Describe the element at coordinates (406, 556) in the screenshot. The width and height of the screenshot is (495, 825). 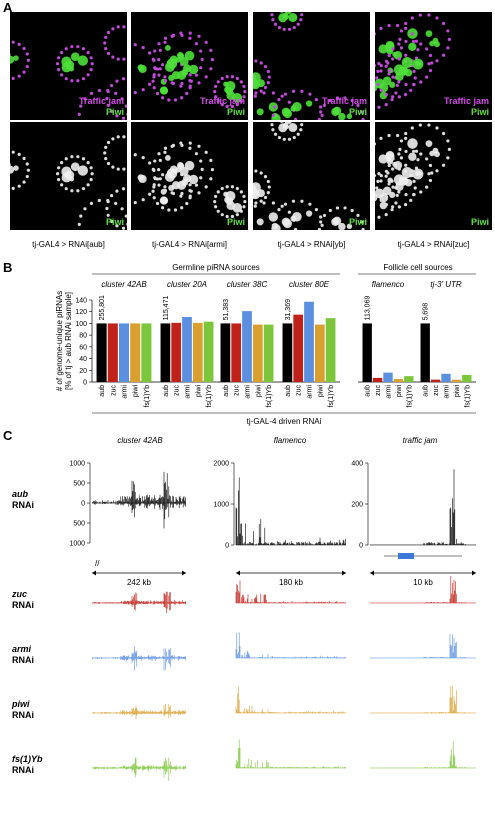
I see `gene-exon` at that location.